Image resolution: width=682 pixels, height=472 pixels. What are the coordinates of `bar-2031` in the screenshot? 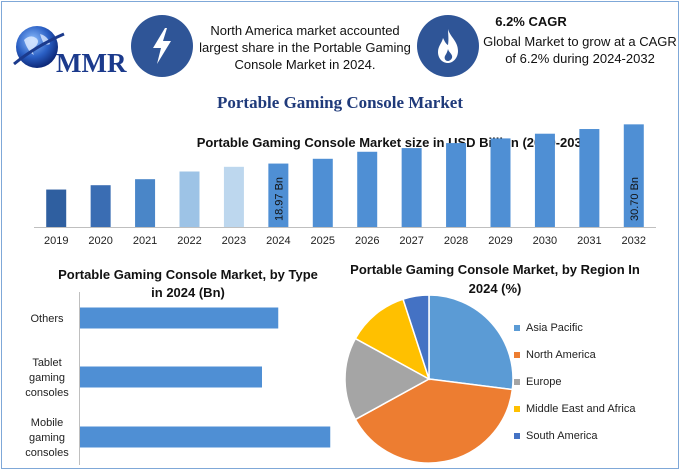 It's located at (589, 178).